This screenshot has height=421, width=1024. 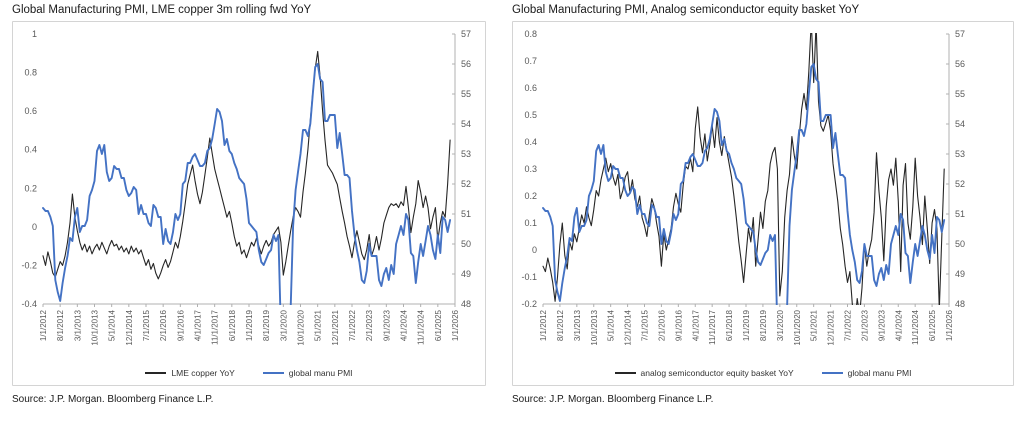 What do you see at coordinates (530, 223) in the screenshot?
I see `svg-text: 0.1` at bounding box center [530, 223].